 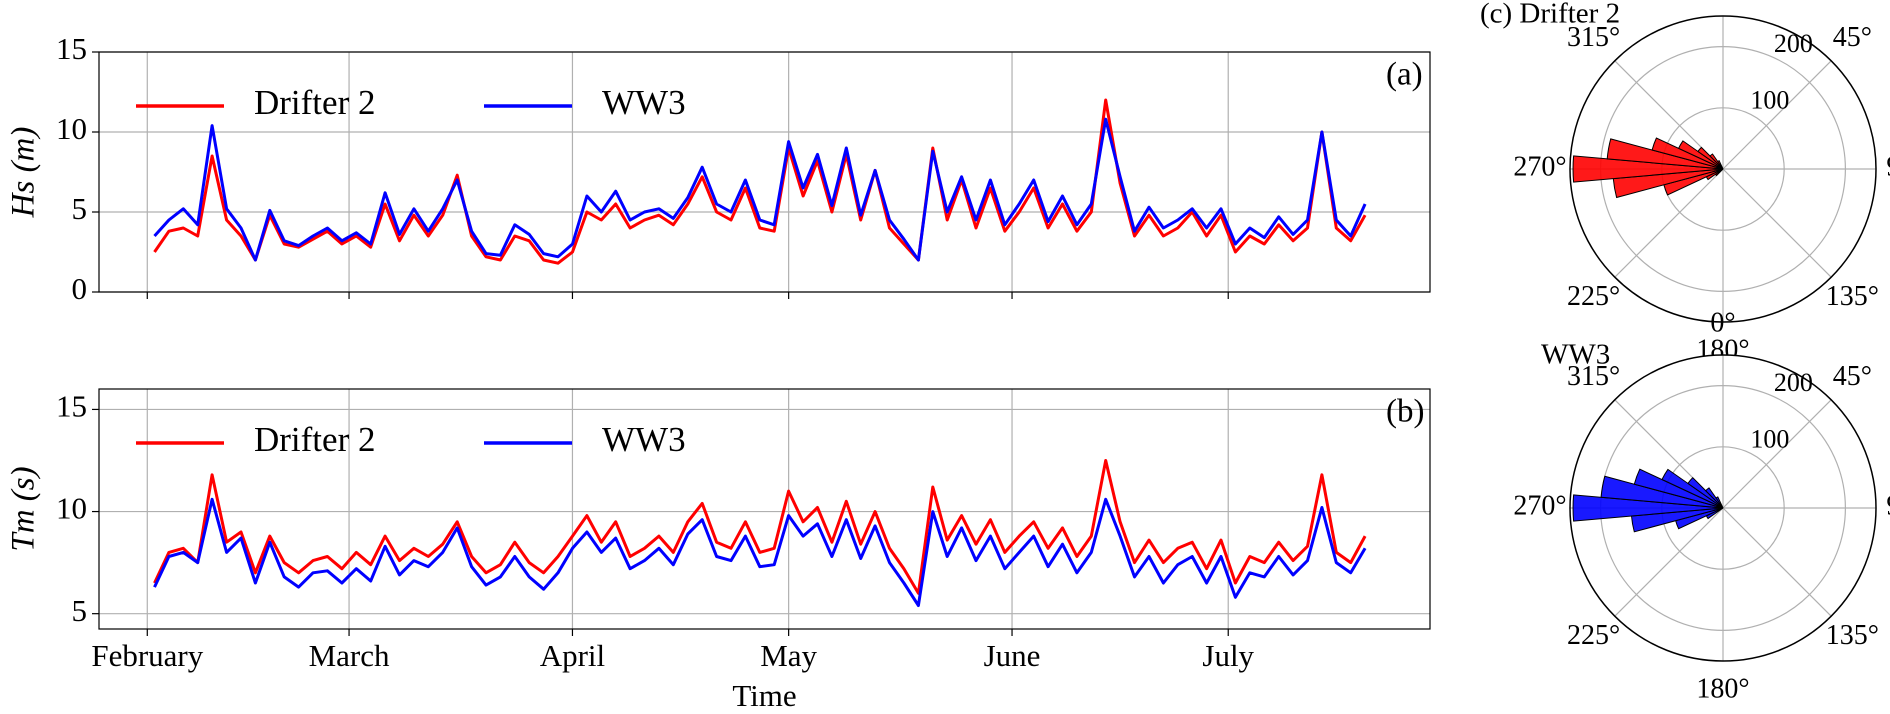 What do you see at coordinates (1722, 322) in the screenshot?
I see `theta-tick-label: 0°` at bounding box center [1722, 322].